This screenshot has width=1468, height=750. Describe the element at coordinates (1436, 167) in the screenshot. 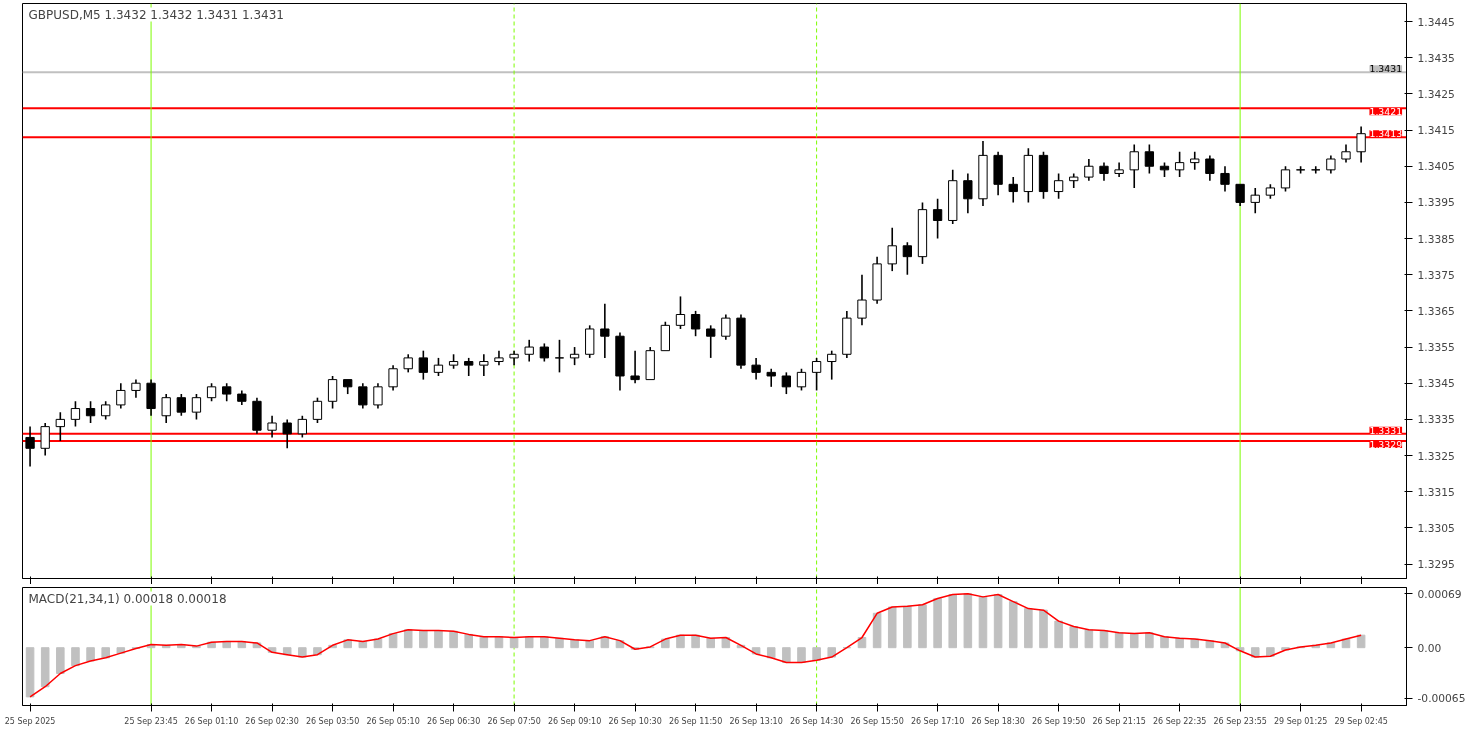

I see `y-tick-label: 1.3405` at that location.